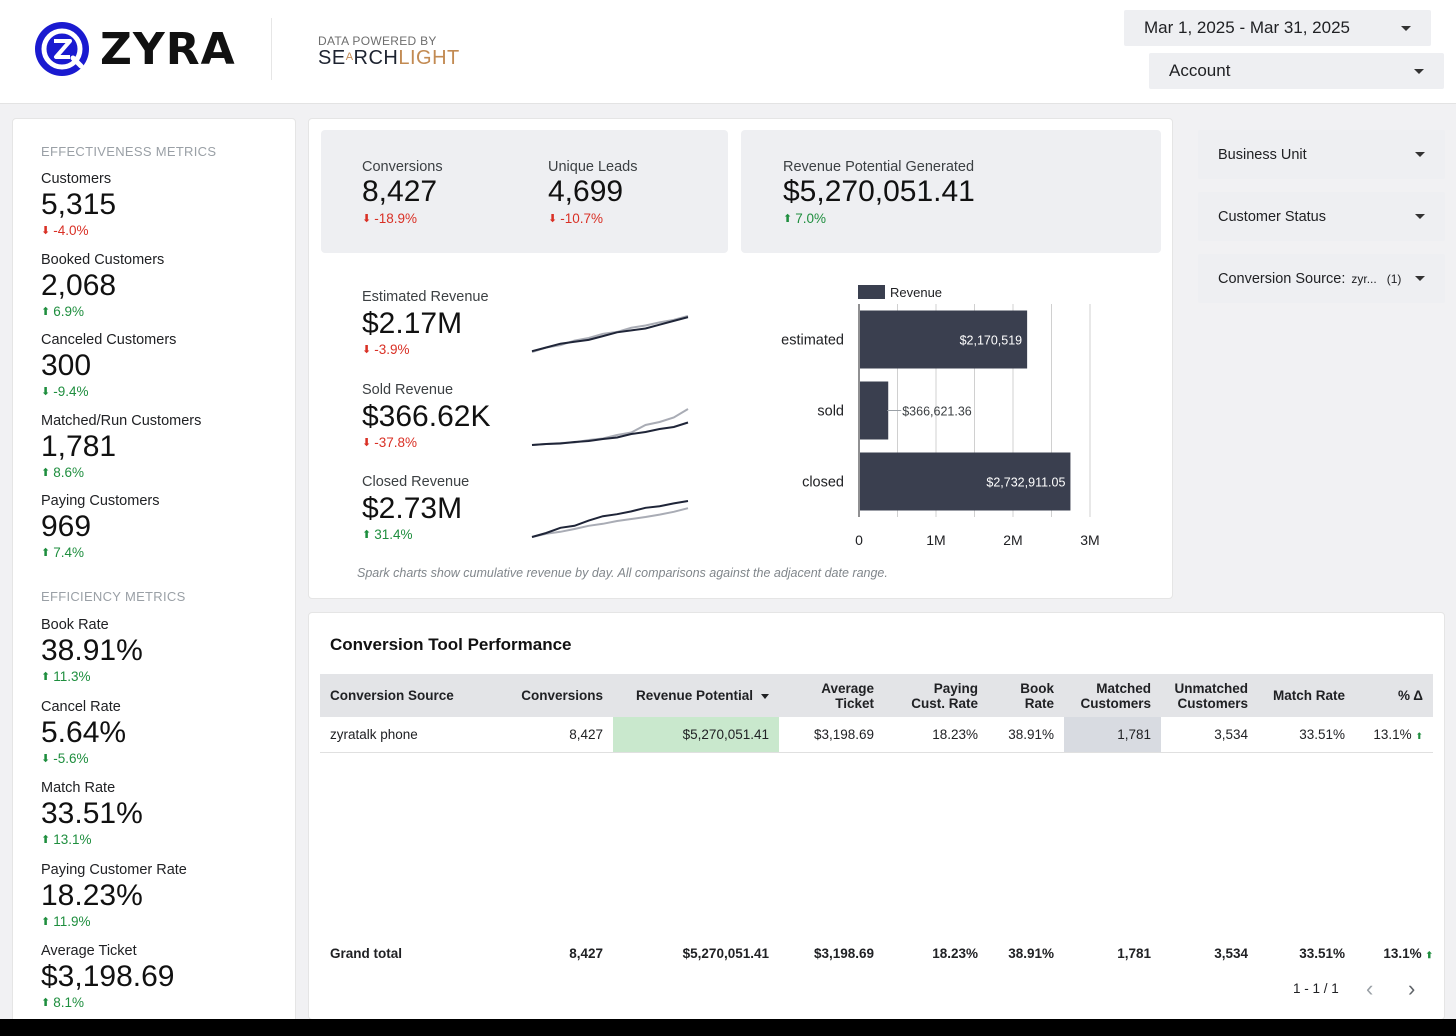  Describe the element at coordinates (1321, 154) in the screenshot. I see `business-unit-filter: Business Unit` at that location.